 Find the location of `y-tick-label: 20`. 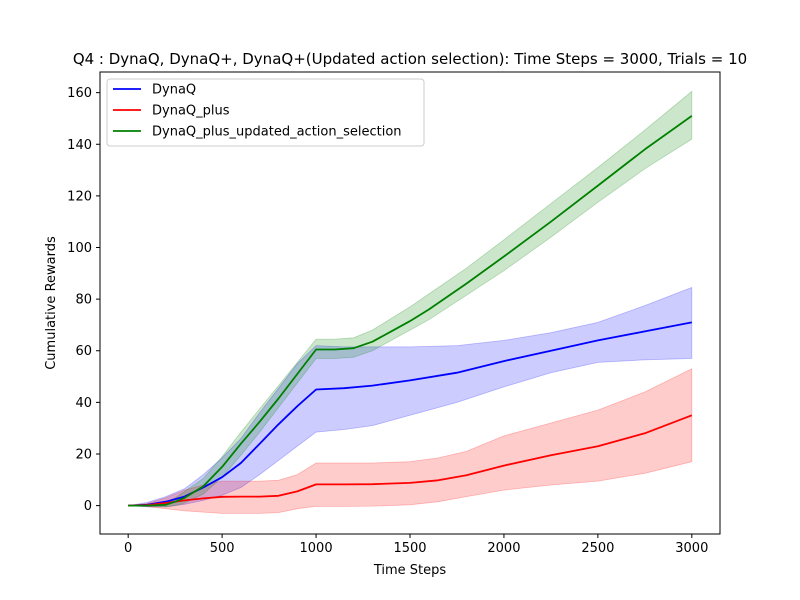

y-tick-label: 20 is located at coordinates (83, 454).